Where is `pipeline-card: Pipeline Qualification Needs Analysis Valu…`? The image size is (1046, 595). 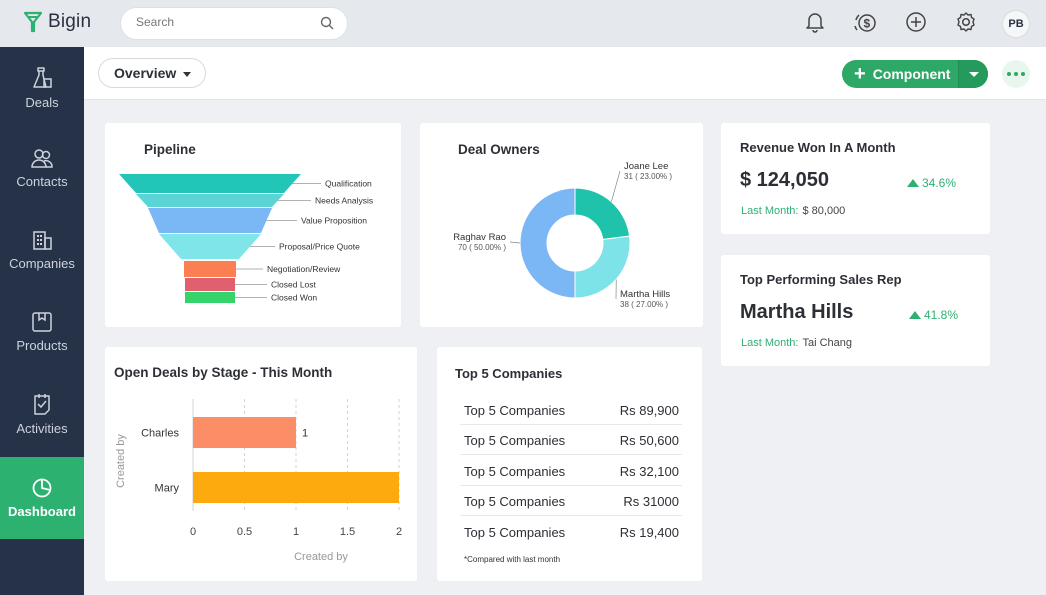
pipeline-card: Pipeline Qualification Needs Analysis Valu… is located at coordinates (253, 225).